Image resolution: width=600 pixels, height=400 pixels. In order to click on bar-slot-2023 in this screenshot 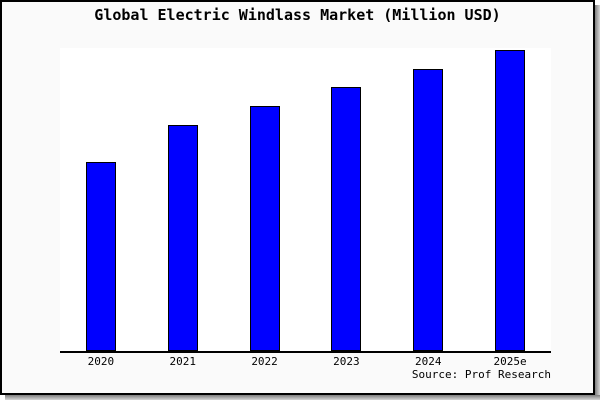, I will do `click(346, 199)`.